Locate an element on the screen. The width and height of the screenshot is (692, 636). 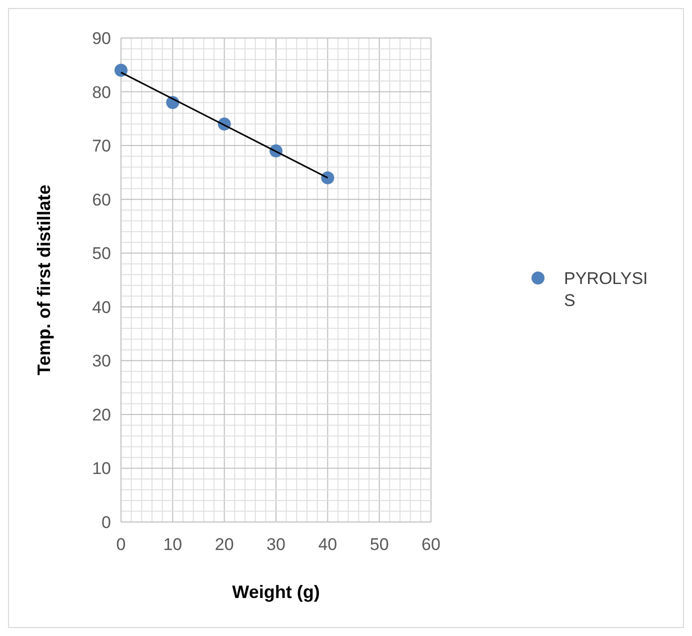
y-tick-label: 60 is located at coordinates (101, 200).